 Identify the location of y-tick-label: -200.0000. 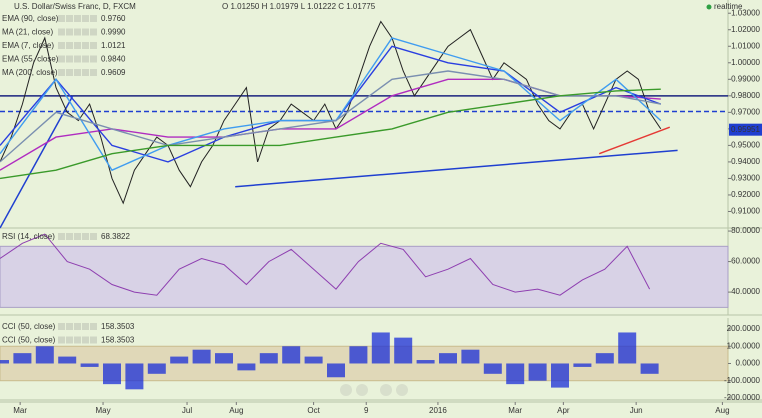
(742, 397).